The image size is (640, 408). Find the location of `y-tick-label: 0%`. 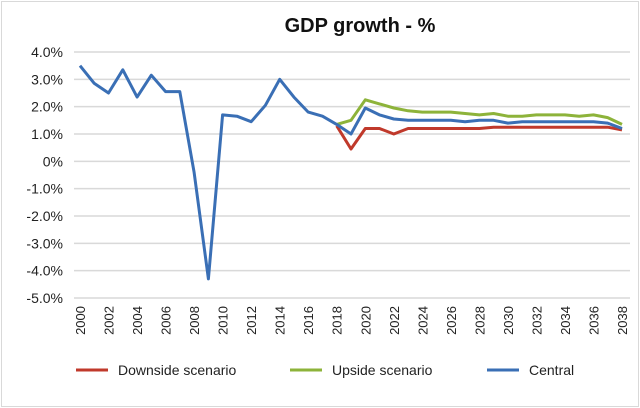

y-tick-label: 0% is located at coordinates (53, 161).